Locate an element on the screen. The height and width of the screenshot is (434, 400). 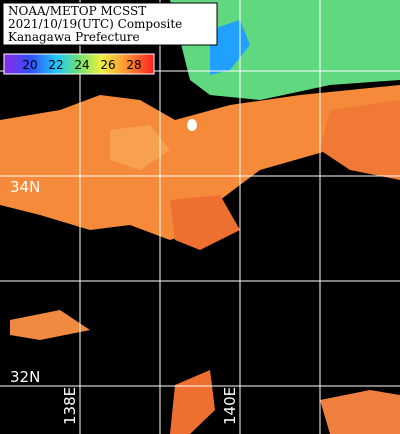
colorbar-label: 28 is located at coordinates (133, 65).